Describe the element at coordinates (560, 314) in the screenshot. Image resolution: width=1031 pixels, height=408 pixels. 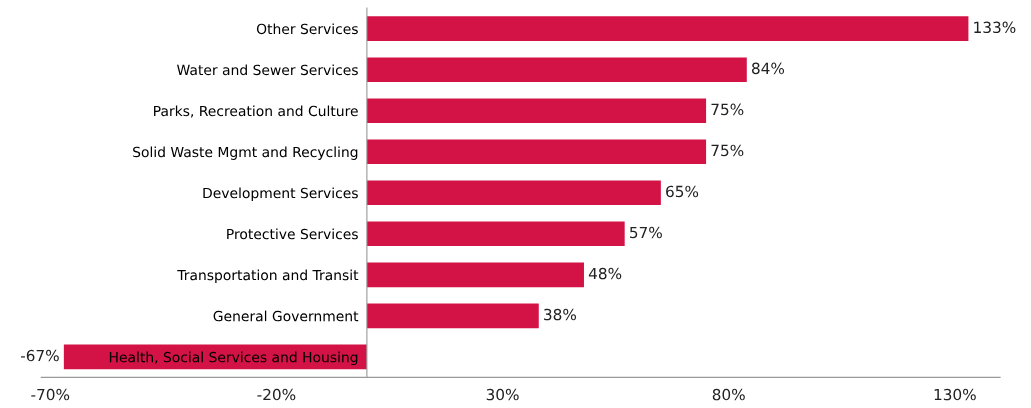
I see `data-label: 38%` at that location.